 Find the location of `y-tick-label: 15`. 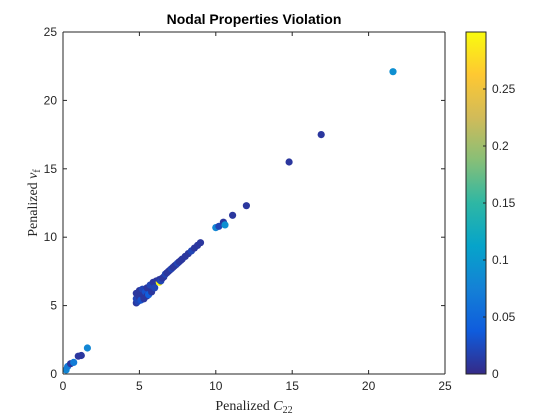

y-tick-label: 15 is located at coordinates (51, 169).